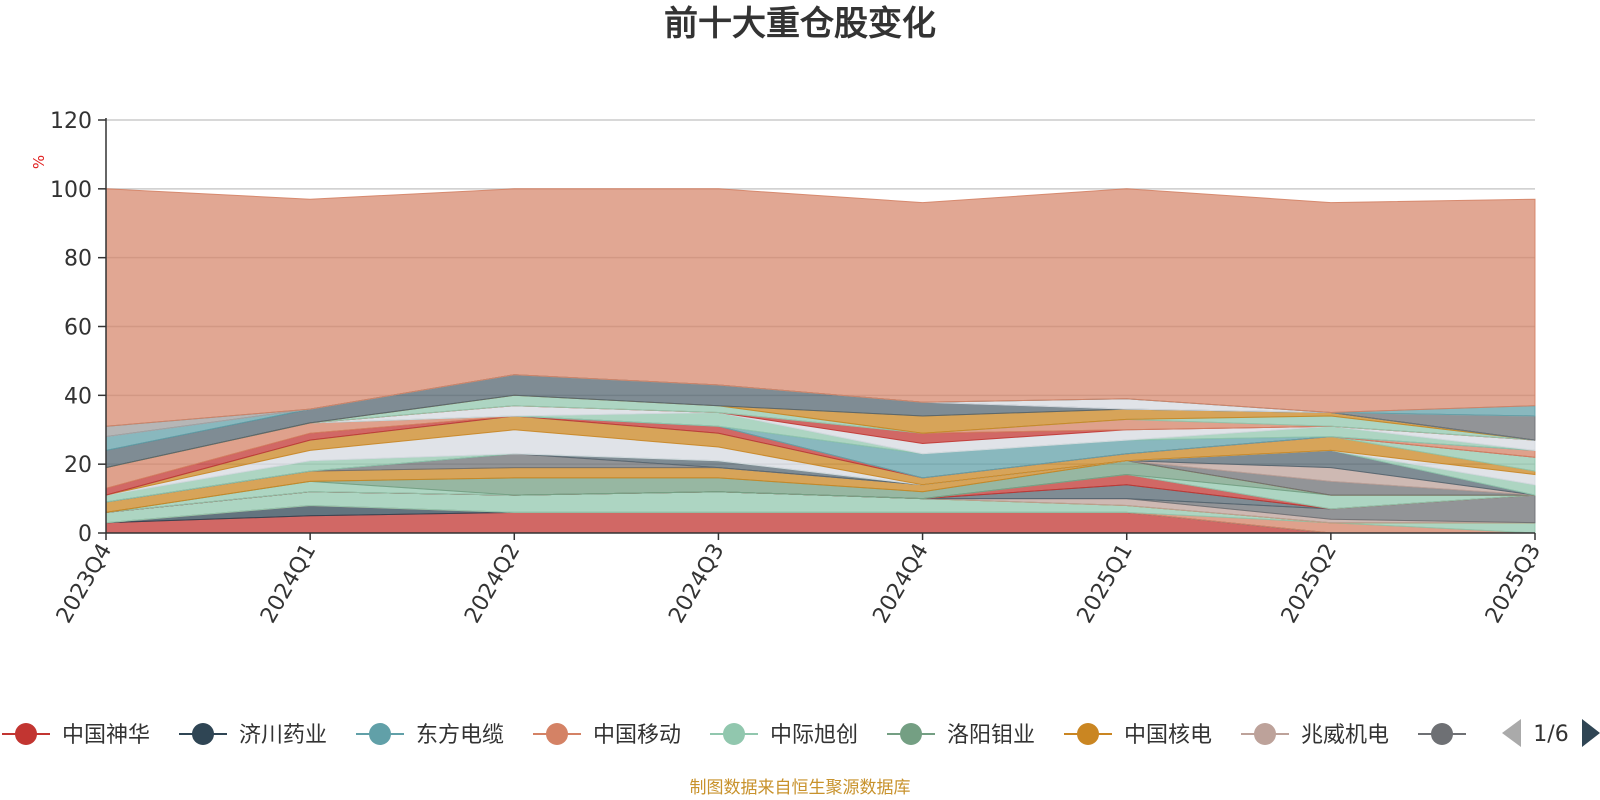  What do you see at coordinates (800, 788) in the screenshot?
I see `source-note: 制图数据来自恒生聚源数据库` at bounding box center [800, 788].